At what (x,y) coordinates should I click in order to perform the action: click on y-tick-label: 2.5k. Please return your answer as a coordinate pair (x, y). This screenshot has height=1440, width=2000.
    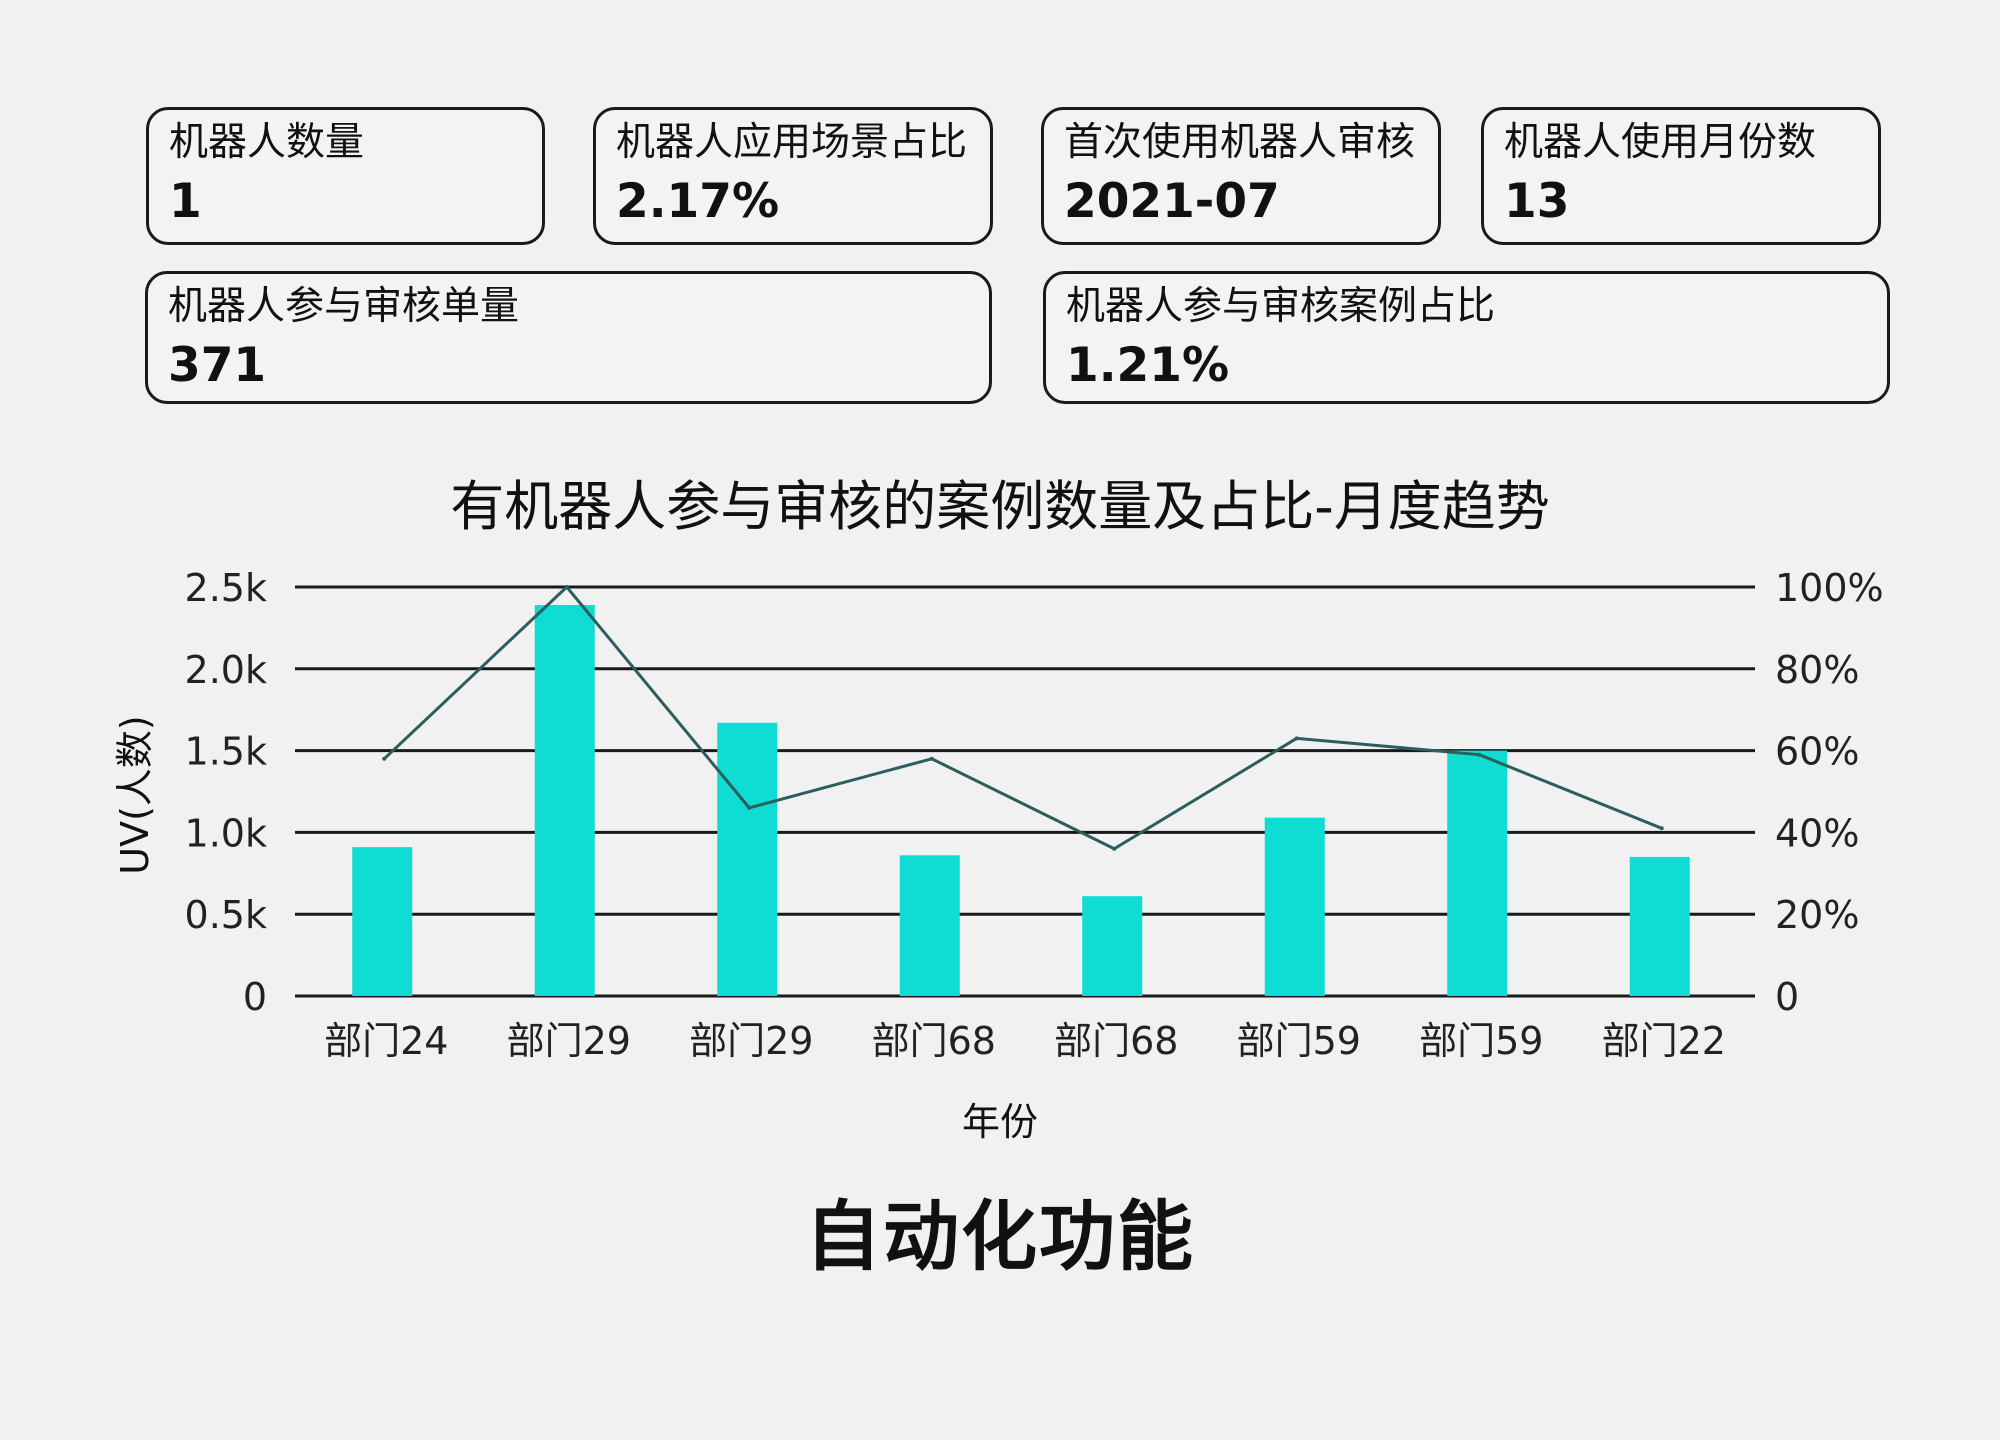
    Looking at the image, I should click on (226, 588).